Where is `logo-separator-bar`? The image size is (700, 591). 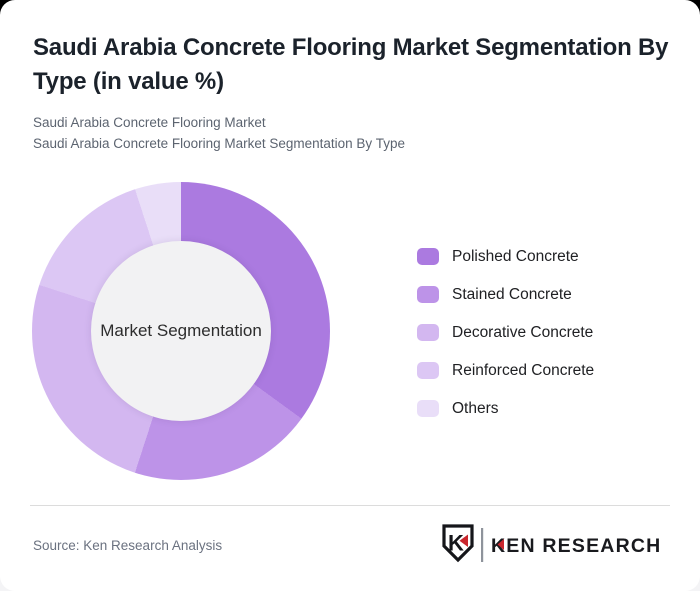 logo-separator-bar is located at coordinates (482, 545).